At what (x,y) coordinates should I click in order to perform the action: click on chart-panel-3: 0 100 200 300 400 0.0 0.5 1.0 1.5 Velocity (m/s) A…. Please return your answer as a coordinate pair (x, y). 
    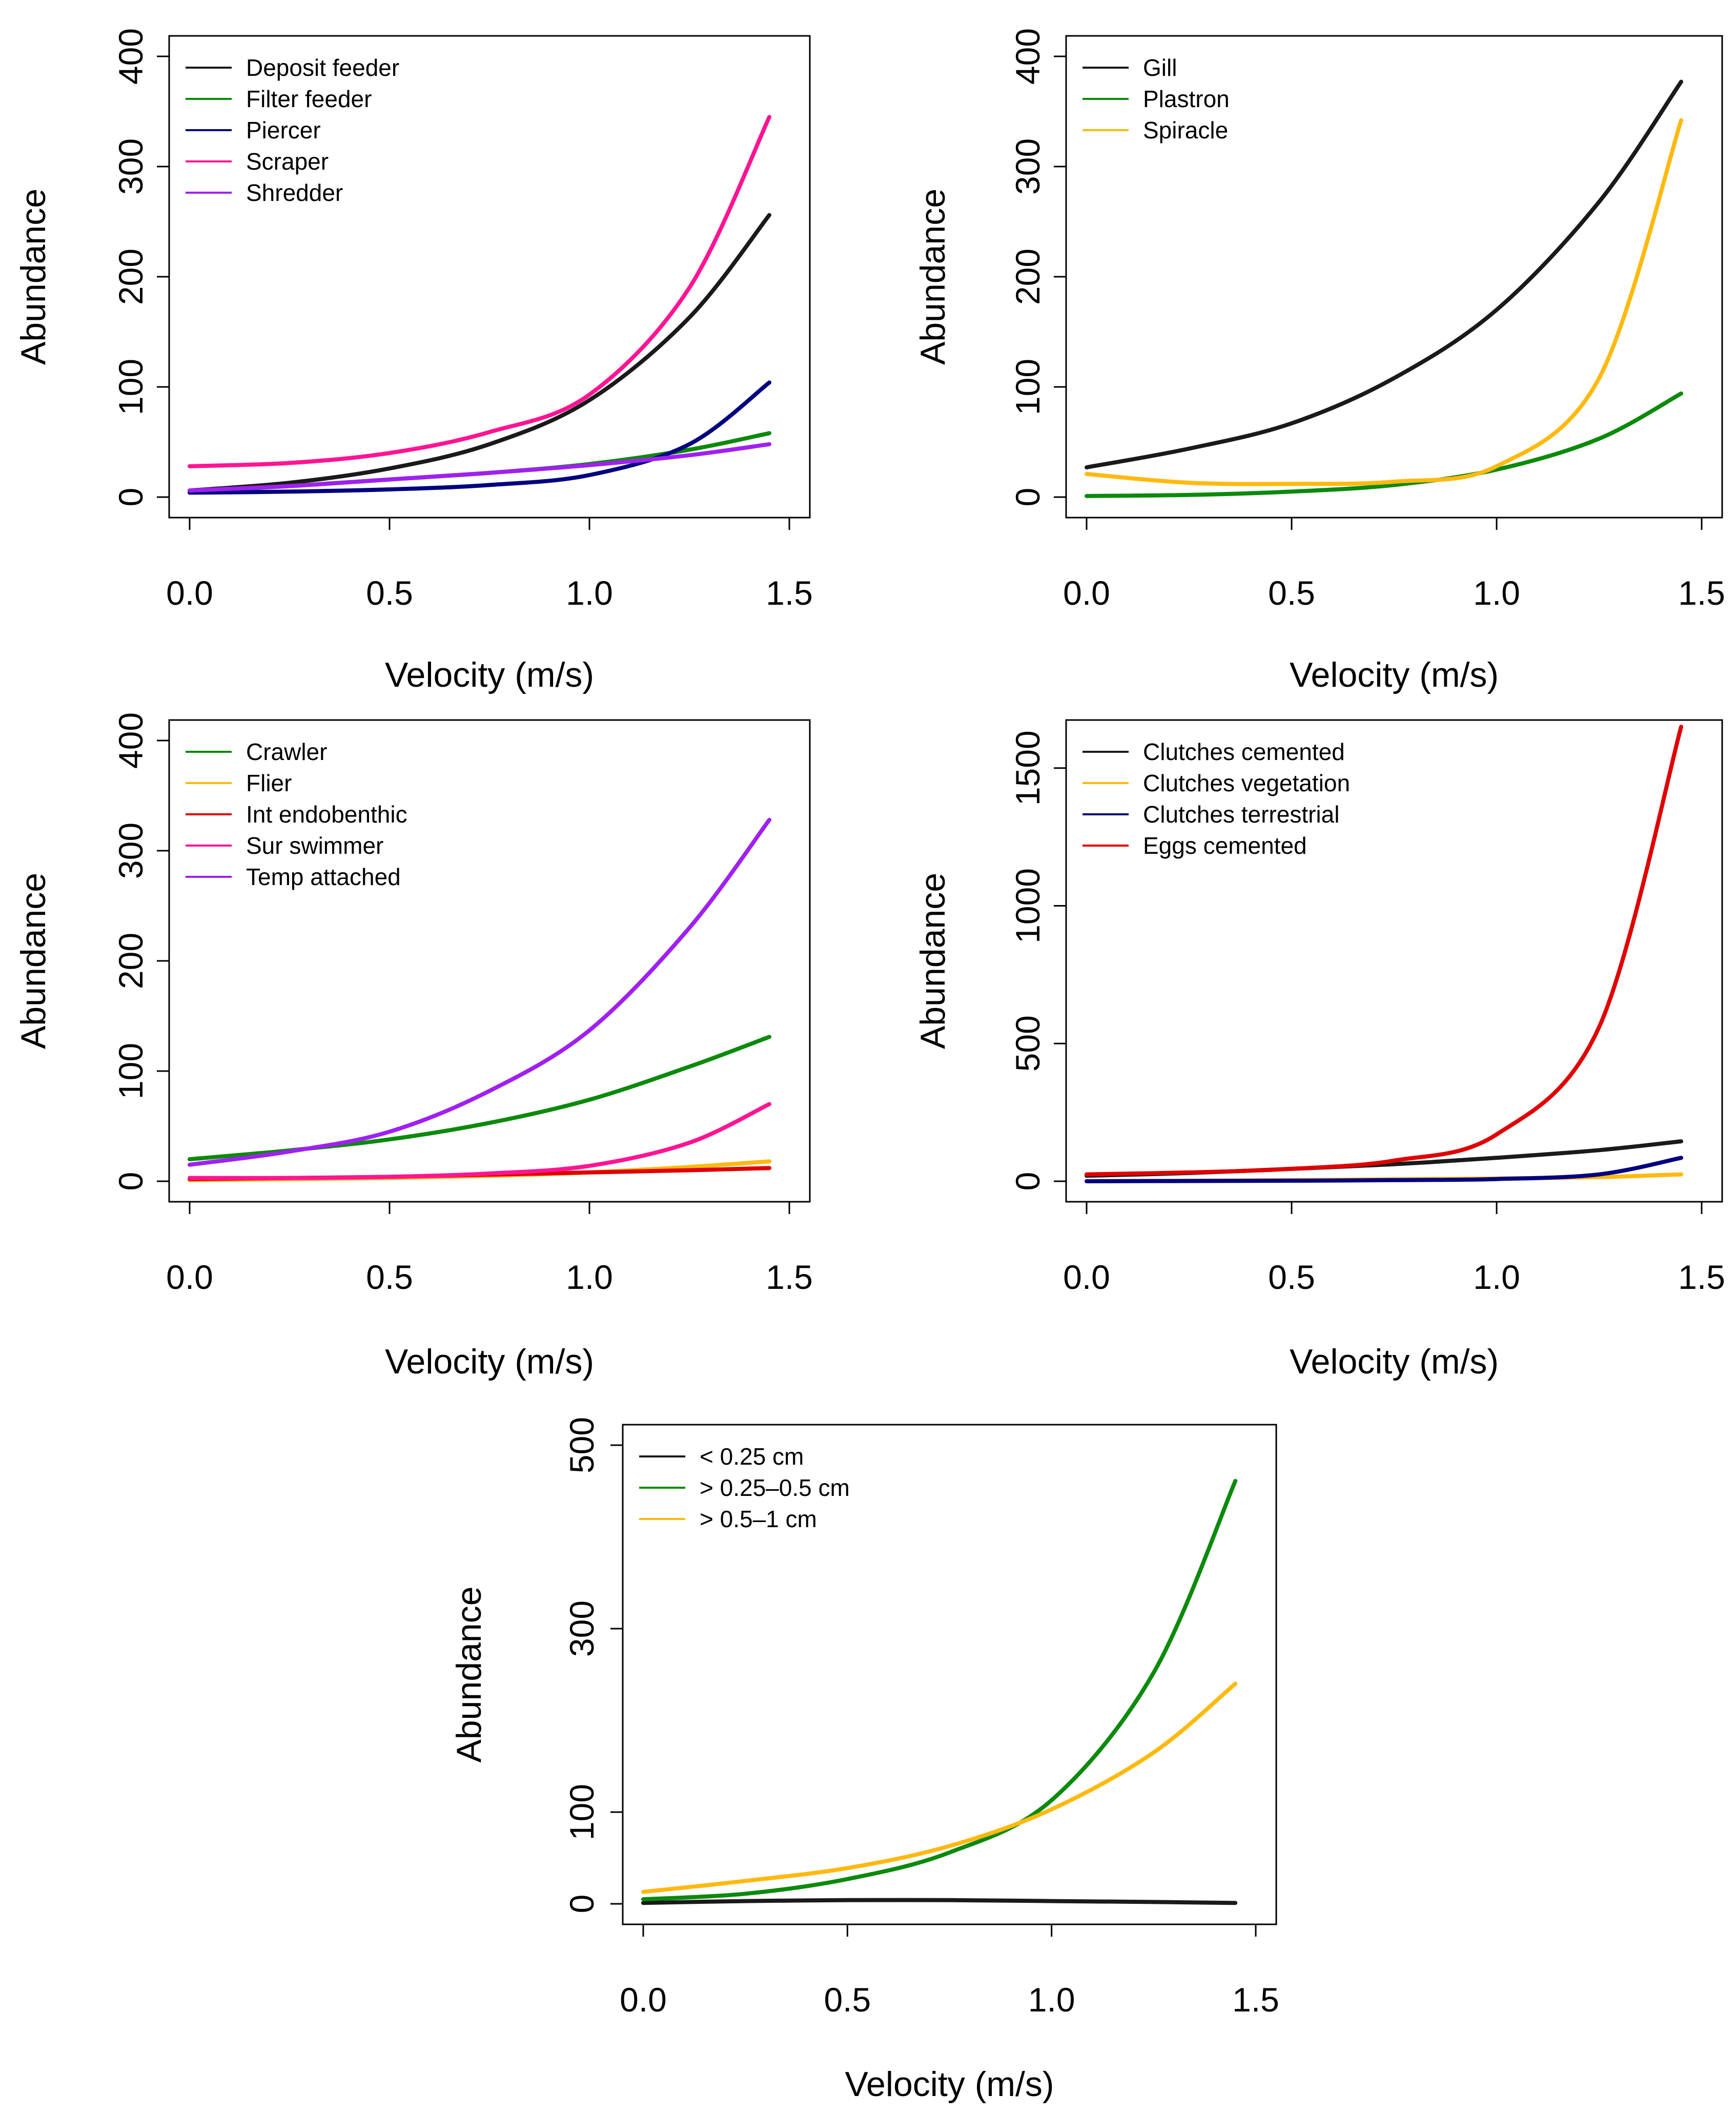
    Looking at the image, I should click on (414, 1046).